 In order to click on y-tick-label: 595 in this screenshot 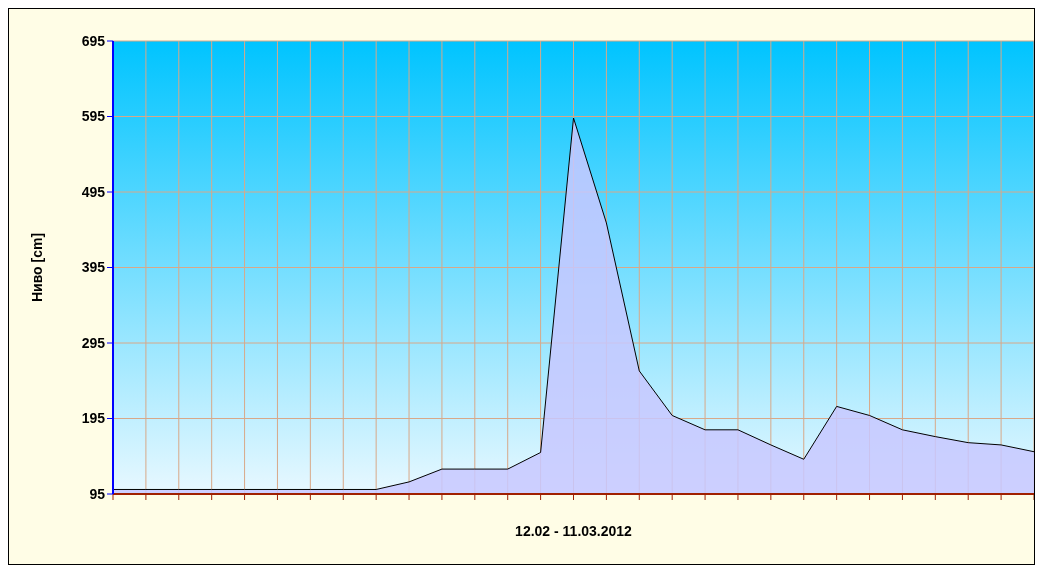, I will do `click(93, 116)`.